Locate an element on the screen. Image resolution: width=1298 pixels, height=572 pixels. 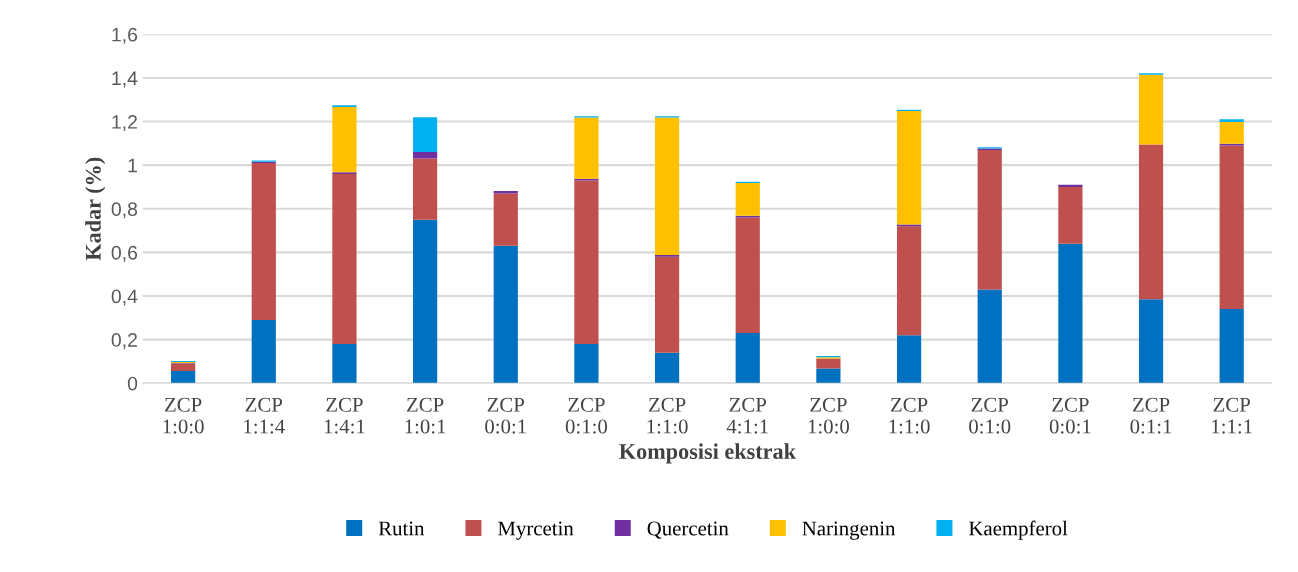
legend-label: Quercetin is located at coordinates (688, 530).